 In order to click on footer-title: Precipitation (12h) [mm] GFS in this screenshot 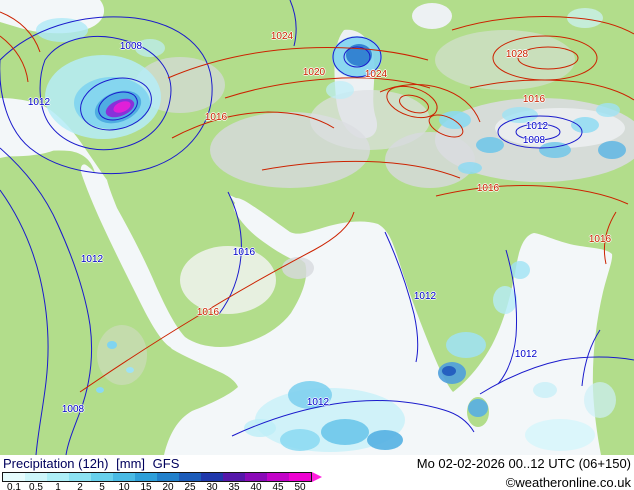, I will do `click(93, 463)`.